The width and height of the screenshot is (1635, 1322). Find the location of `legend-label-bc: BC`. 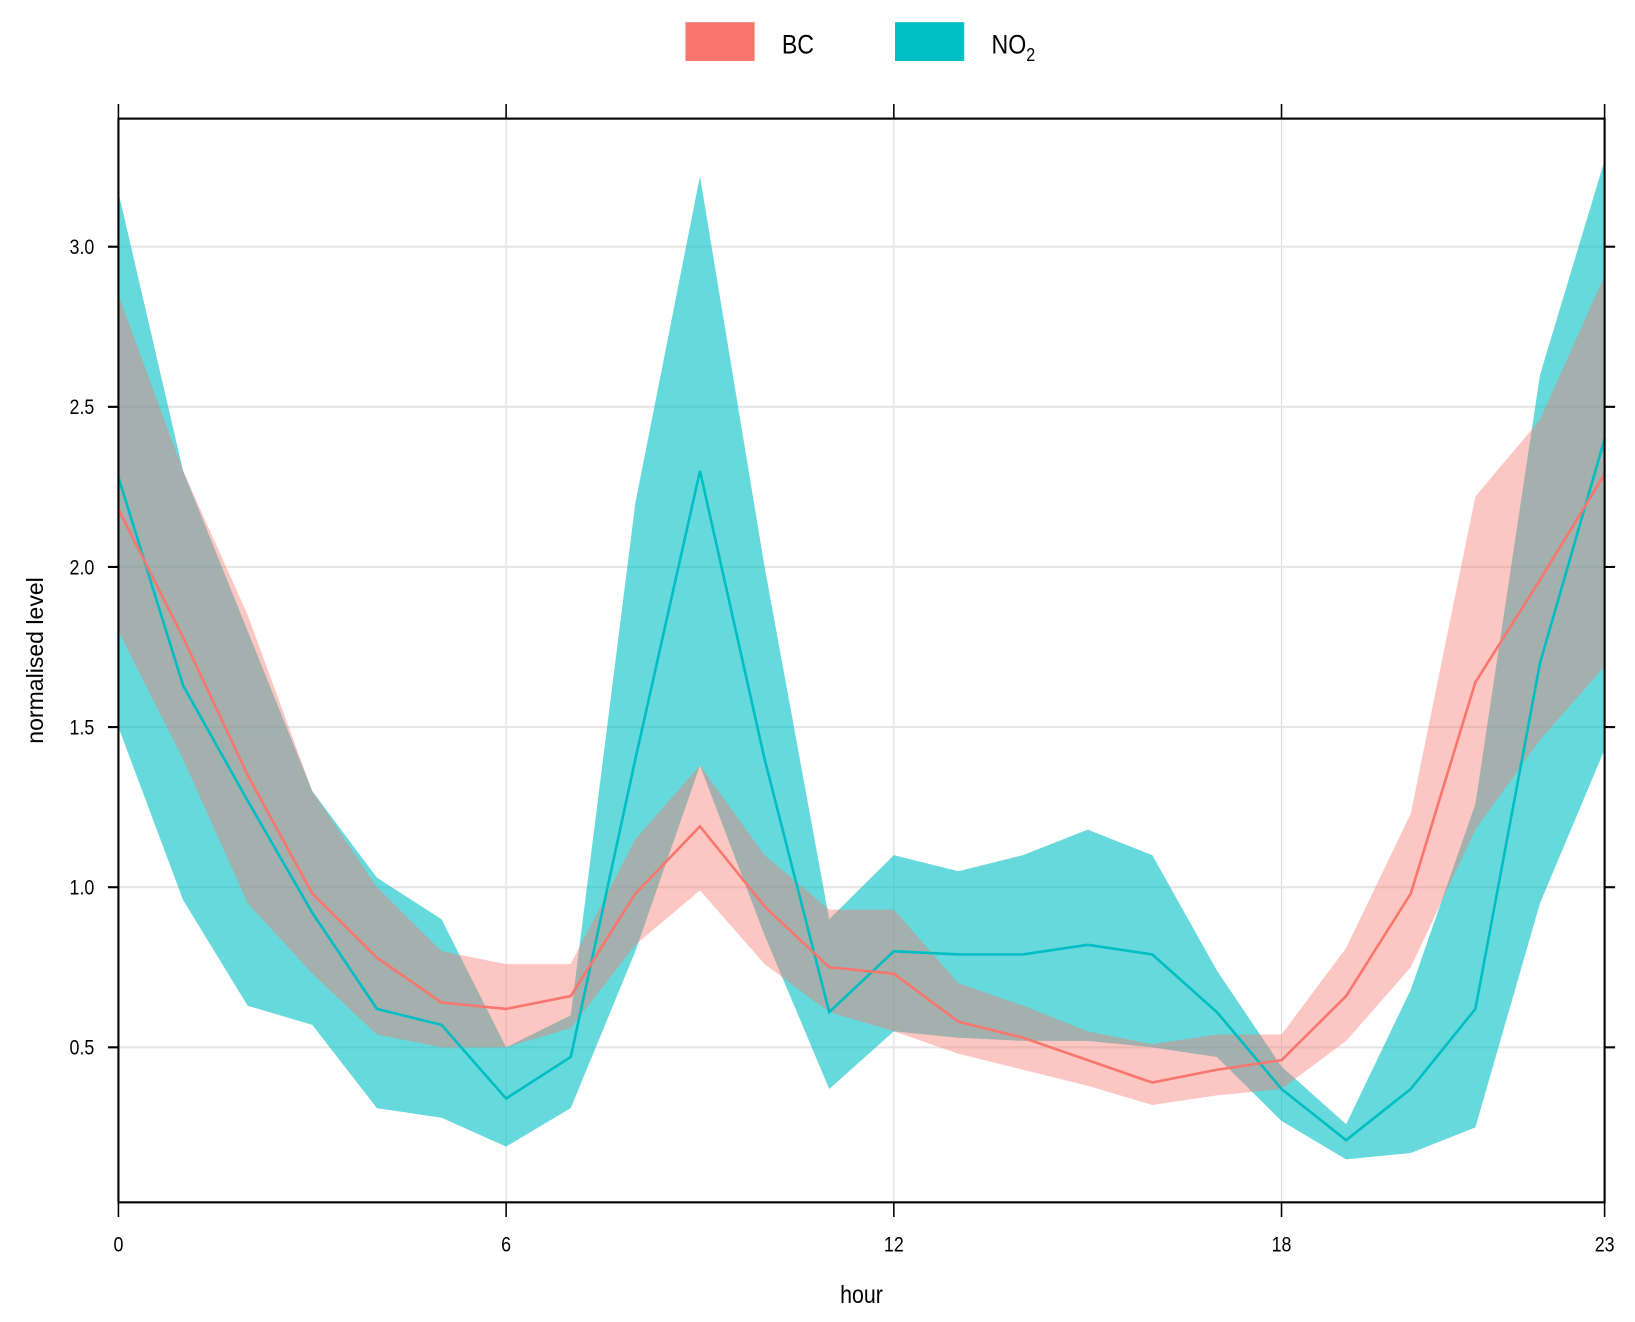

legend-label-bc: BC is located at coordinates (798, 45).